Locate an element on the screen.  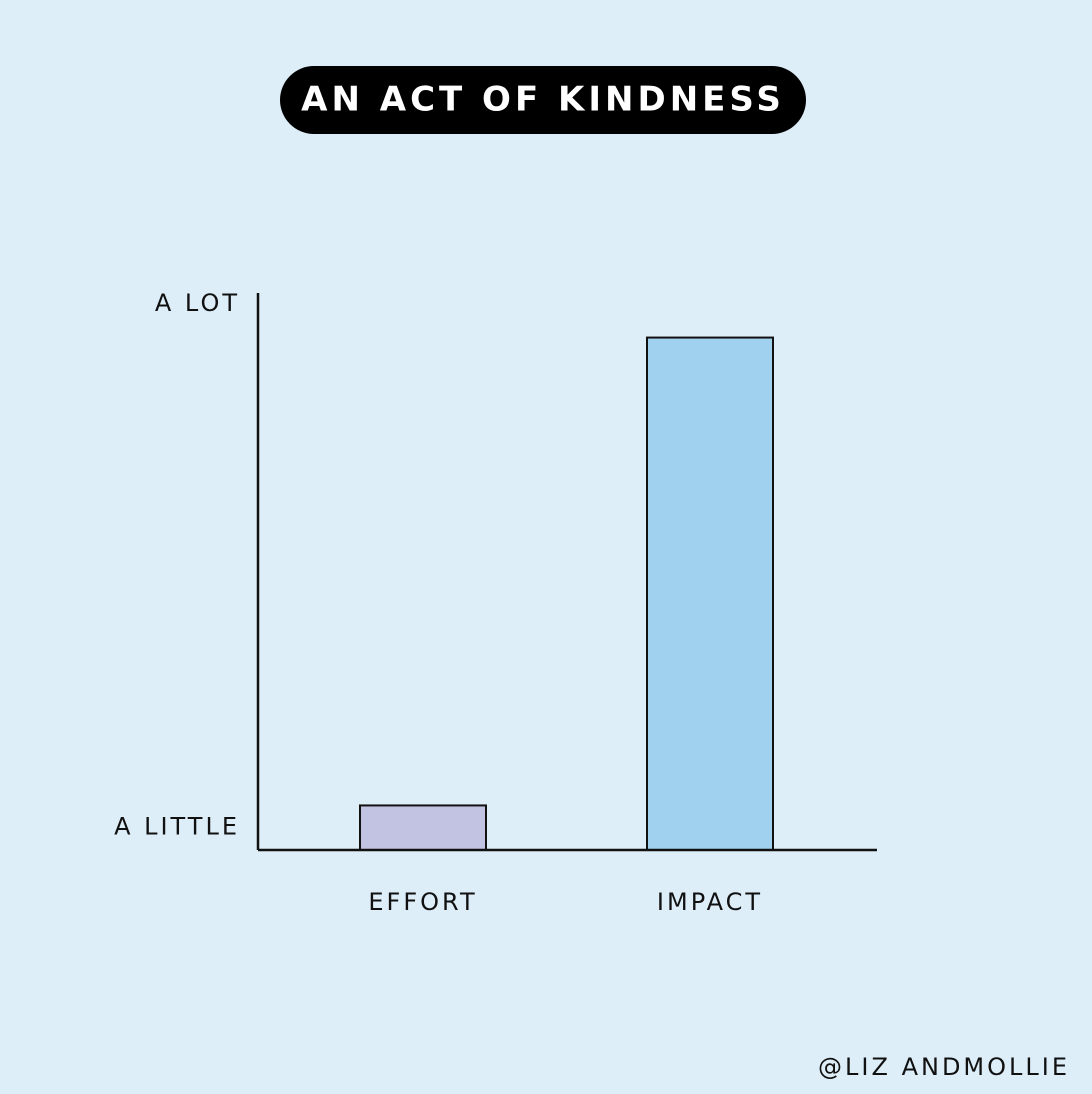
title-pill is located at coordinates (543, 100).